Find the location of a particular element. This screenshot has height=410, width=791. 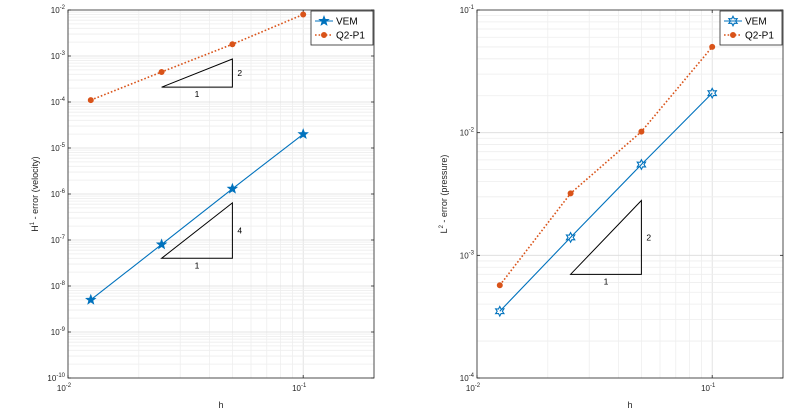

series-q2-p1 is located at coordinates (197, 57).